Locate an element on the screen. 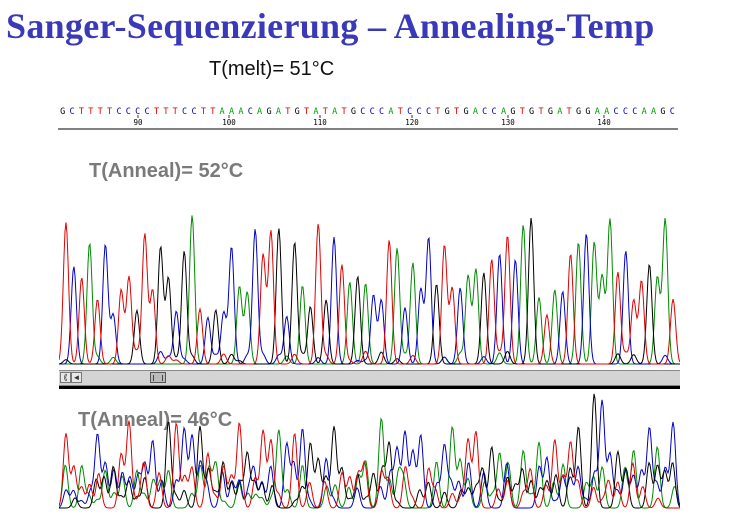 The width and height of the screenshot is (738, 525). grip-icon is located at coordinates (158, 378).